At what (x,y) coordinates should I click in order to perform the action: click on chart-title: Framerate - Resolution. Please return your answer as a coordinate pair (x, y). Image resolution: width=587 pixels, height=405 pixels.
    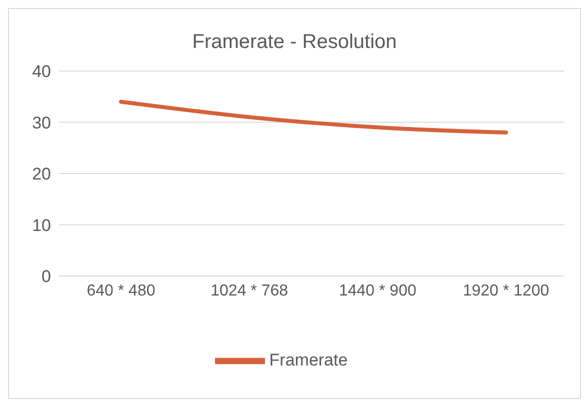
    Looking at the image, I should click on (294, 43).